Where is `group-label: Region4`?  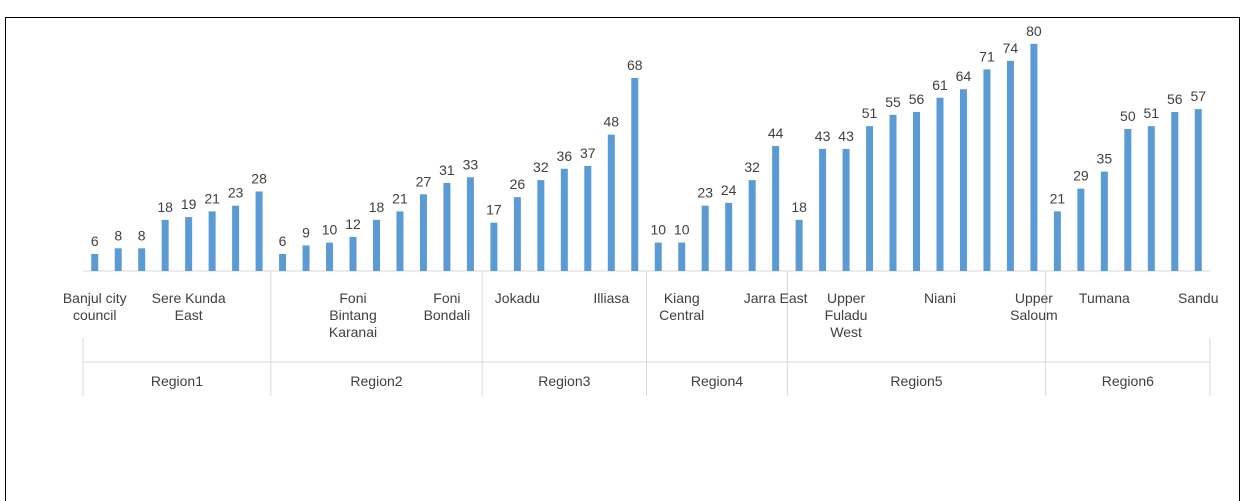 group-label: Region4 is located at coordinates (717, 381).